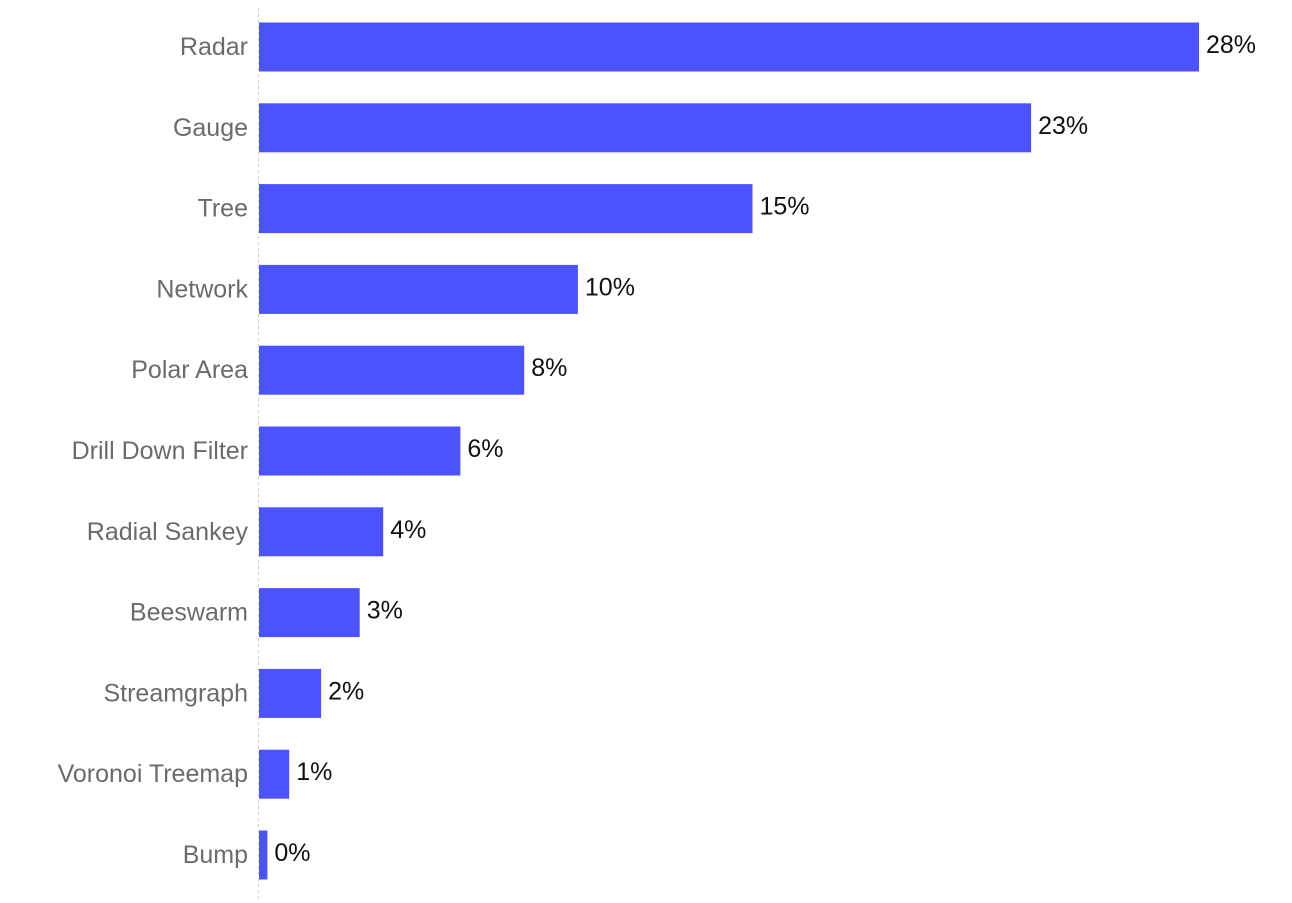 This screenshot has height=903, width=1292. I want to click on value-label: 8%, so click(549, 368).